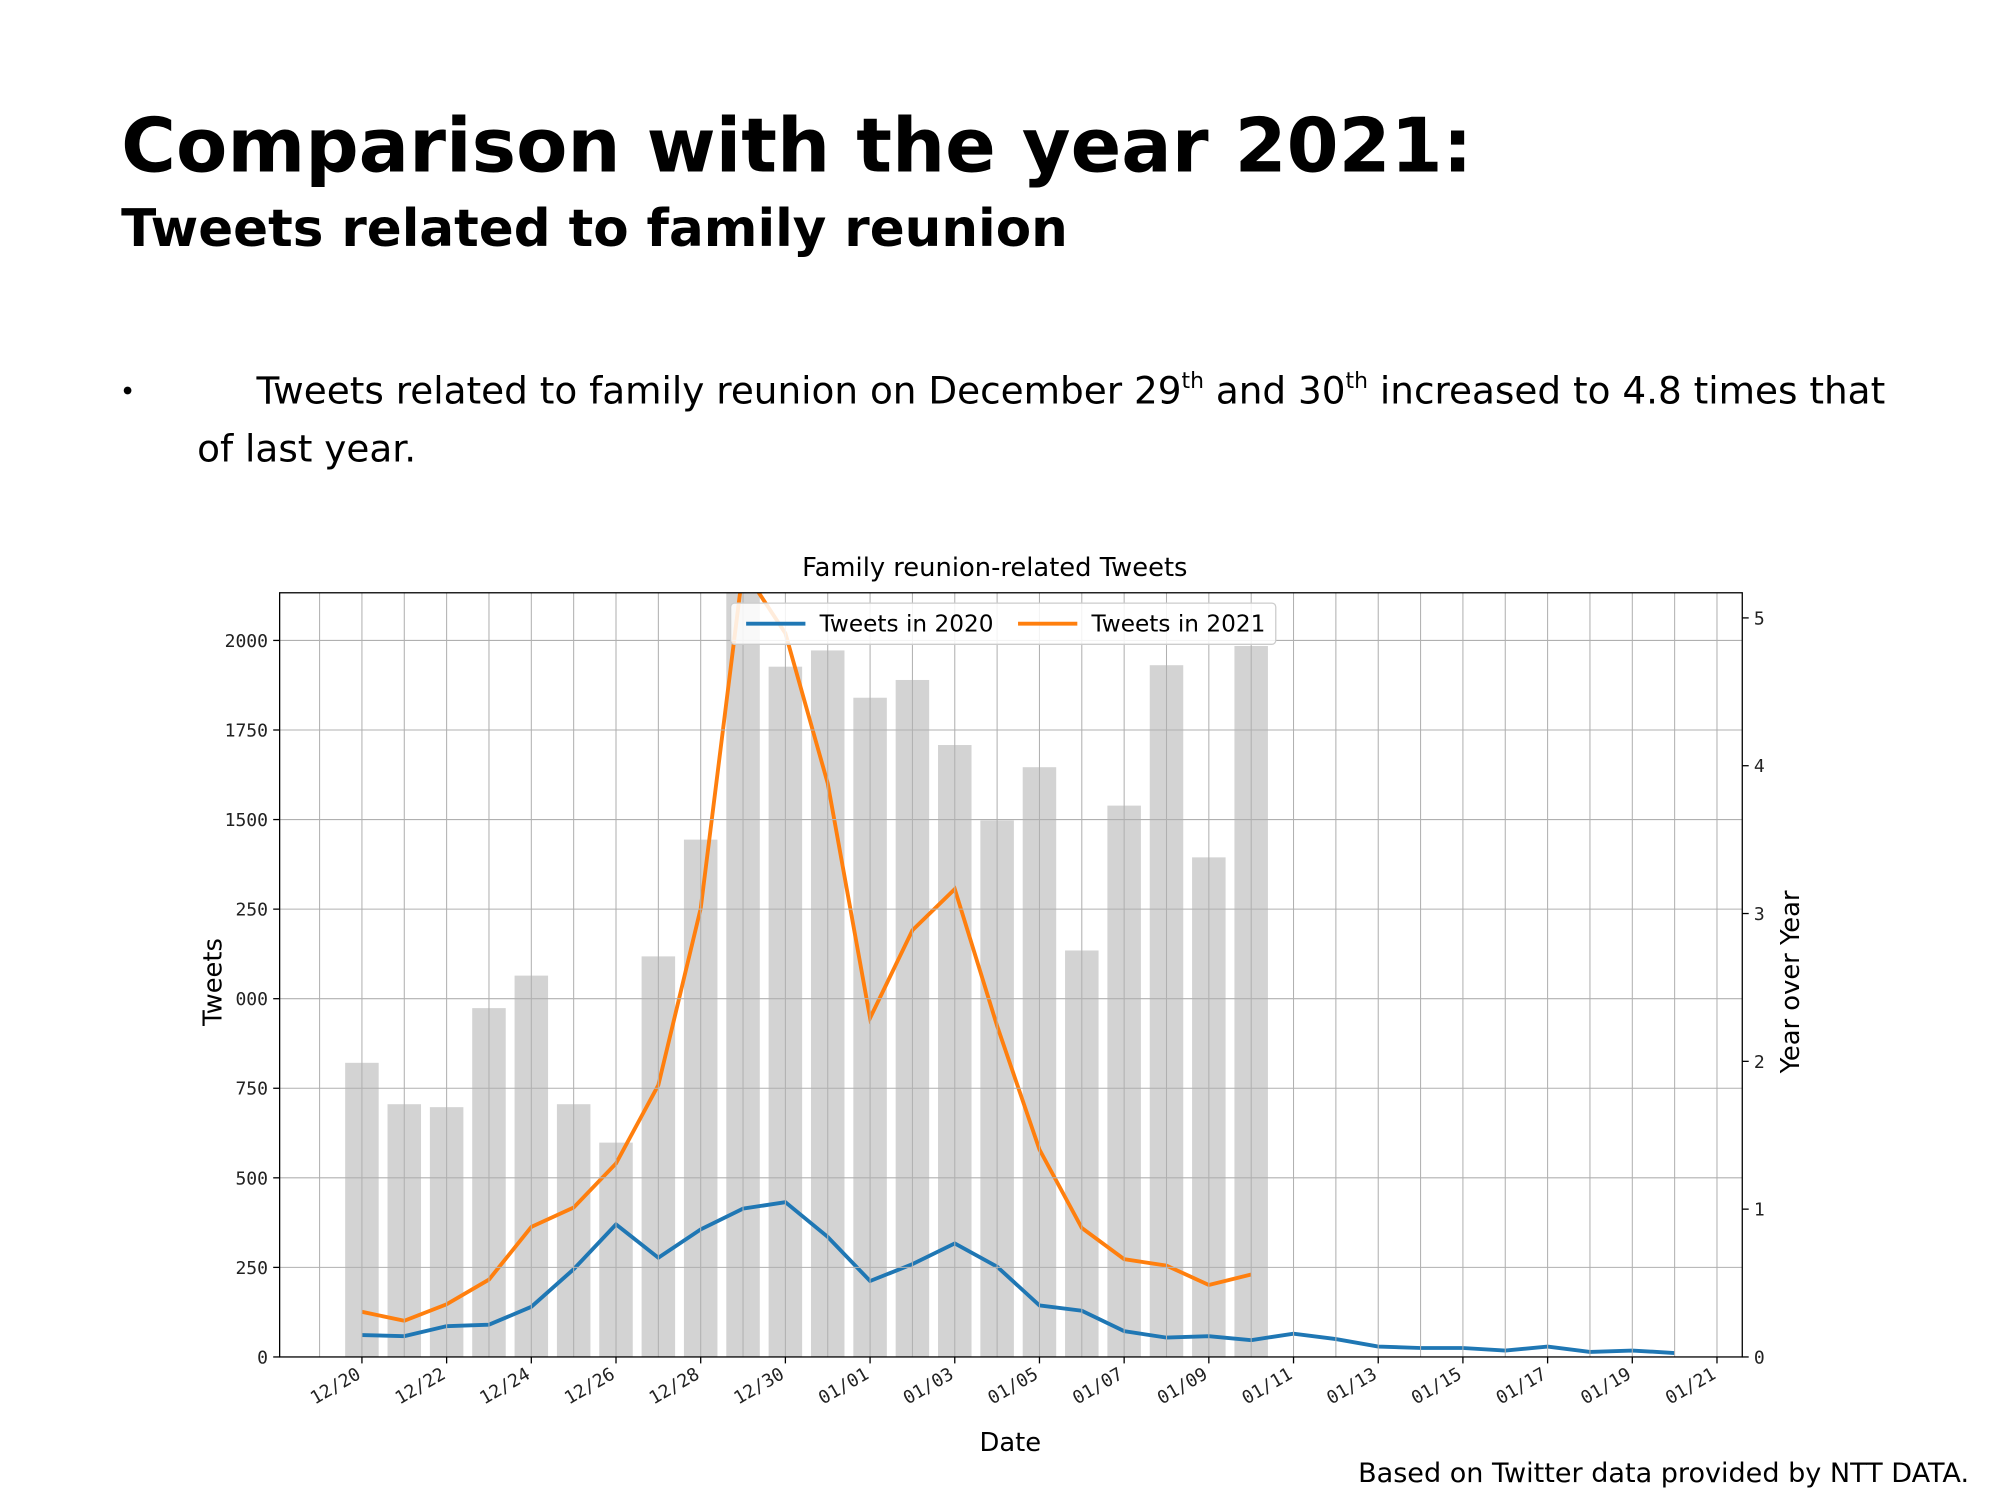  Describe the element at coordinates (214, 982) in the screenshot. I see `y-axis-label: Tweets` at that location.